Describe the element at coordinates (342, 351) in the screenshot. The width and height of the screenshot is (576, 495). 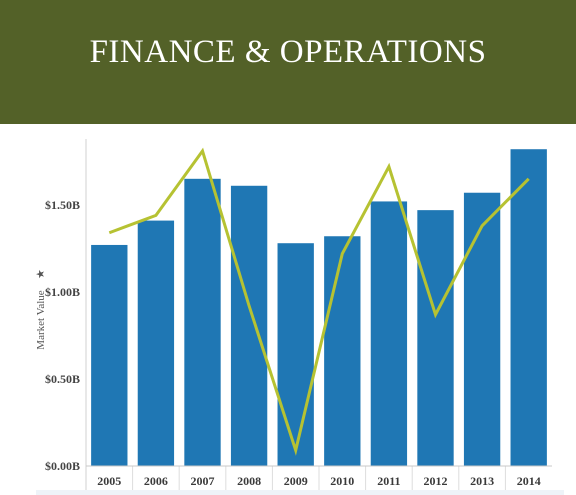
I see `bar-2010` at that location.